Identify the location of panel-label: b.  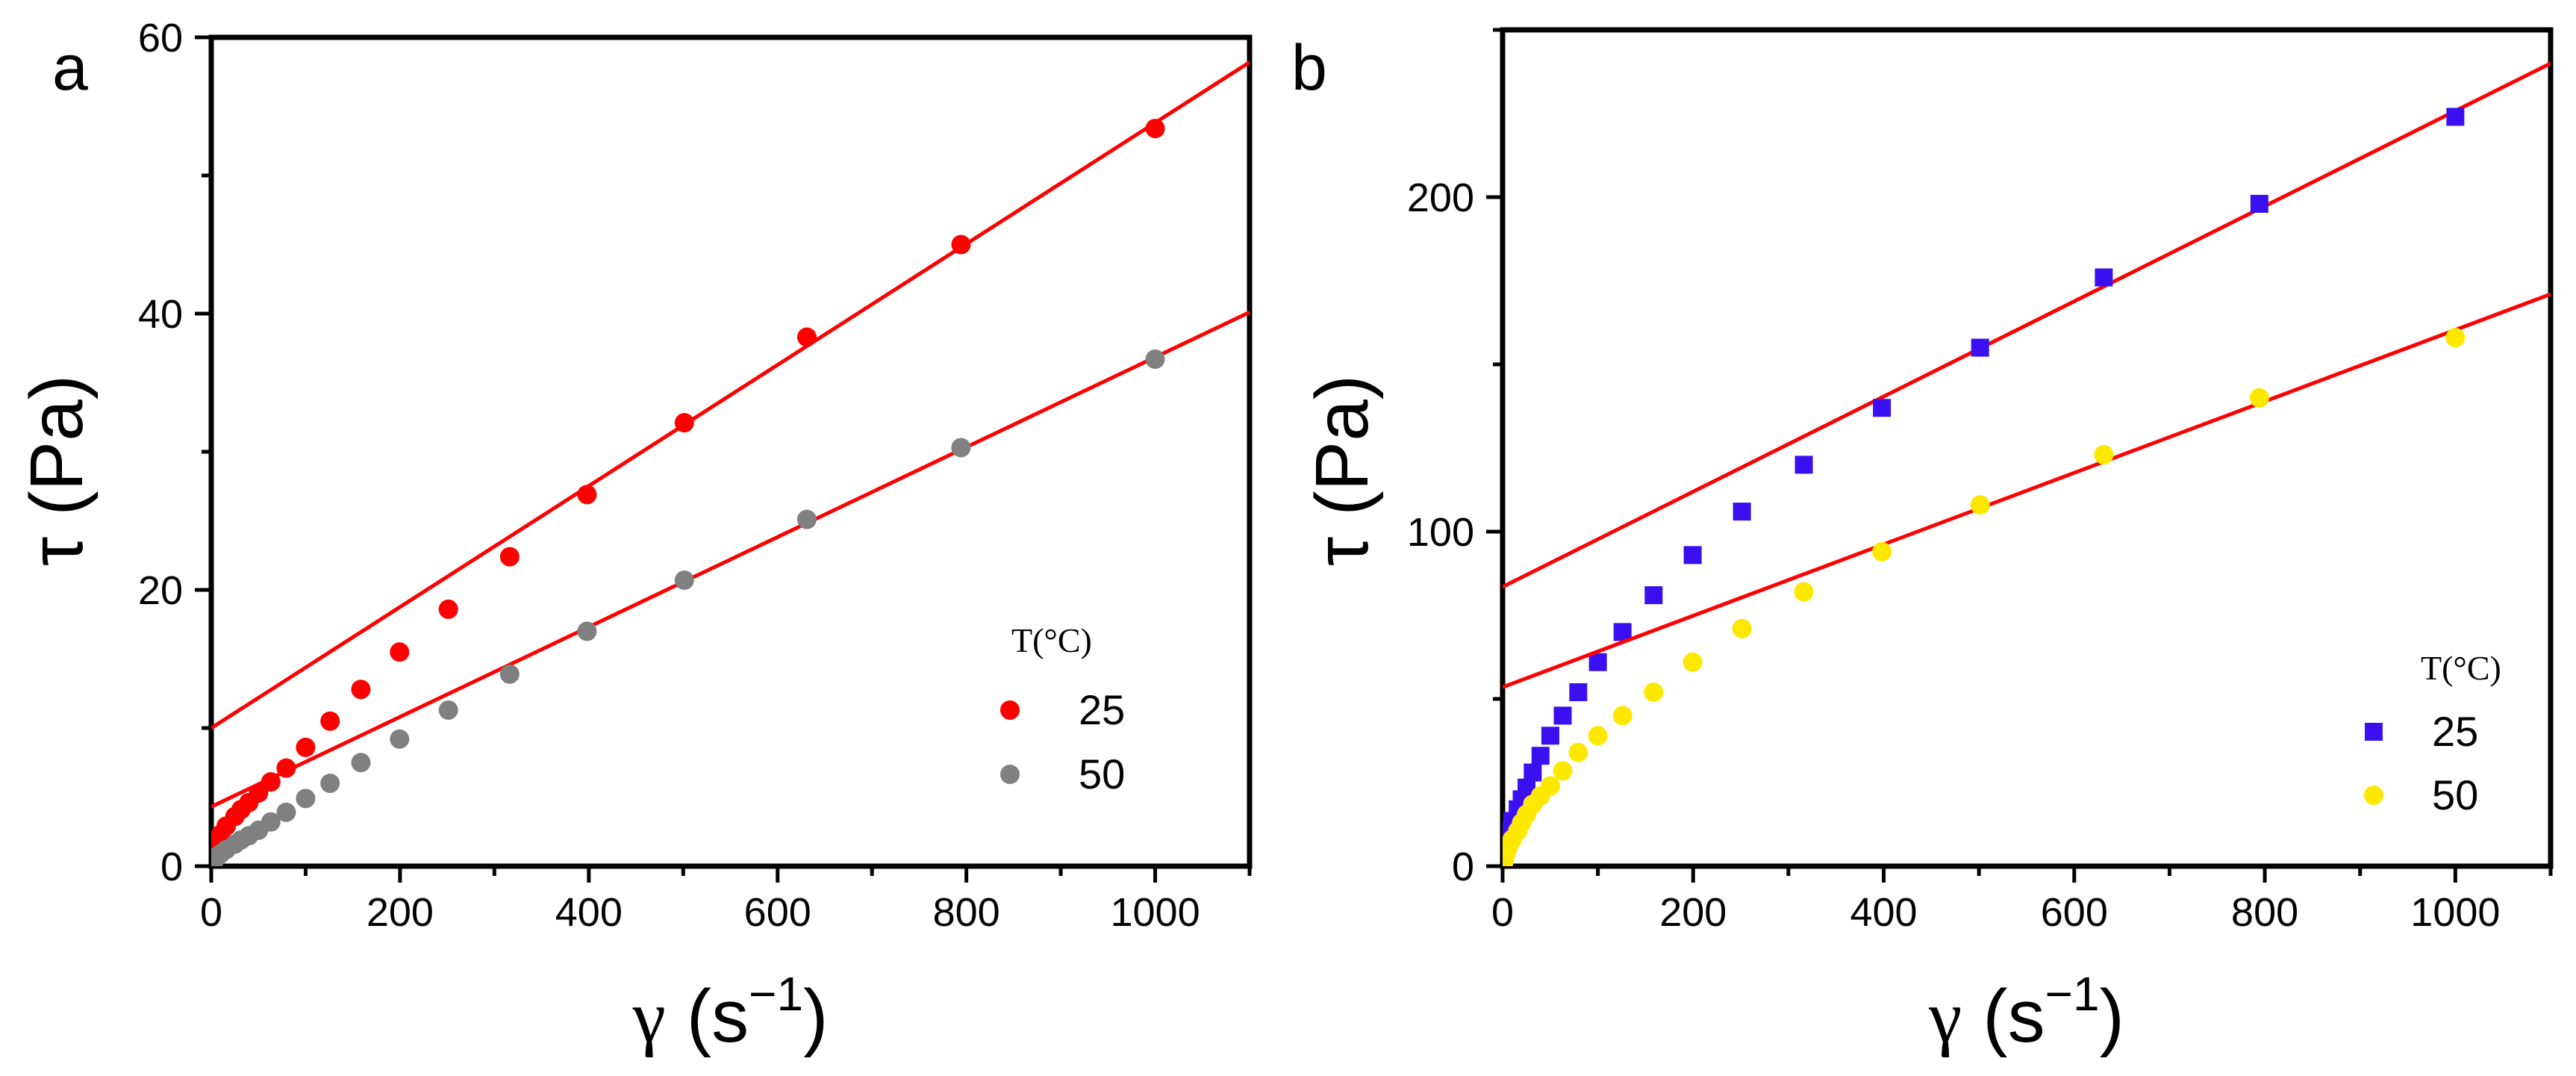
(1309, 68).